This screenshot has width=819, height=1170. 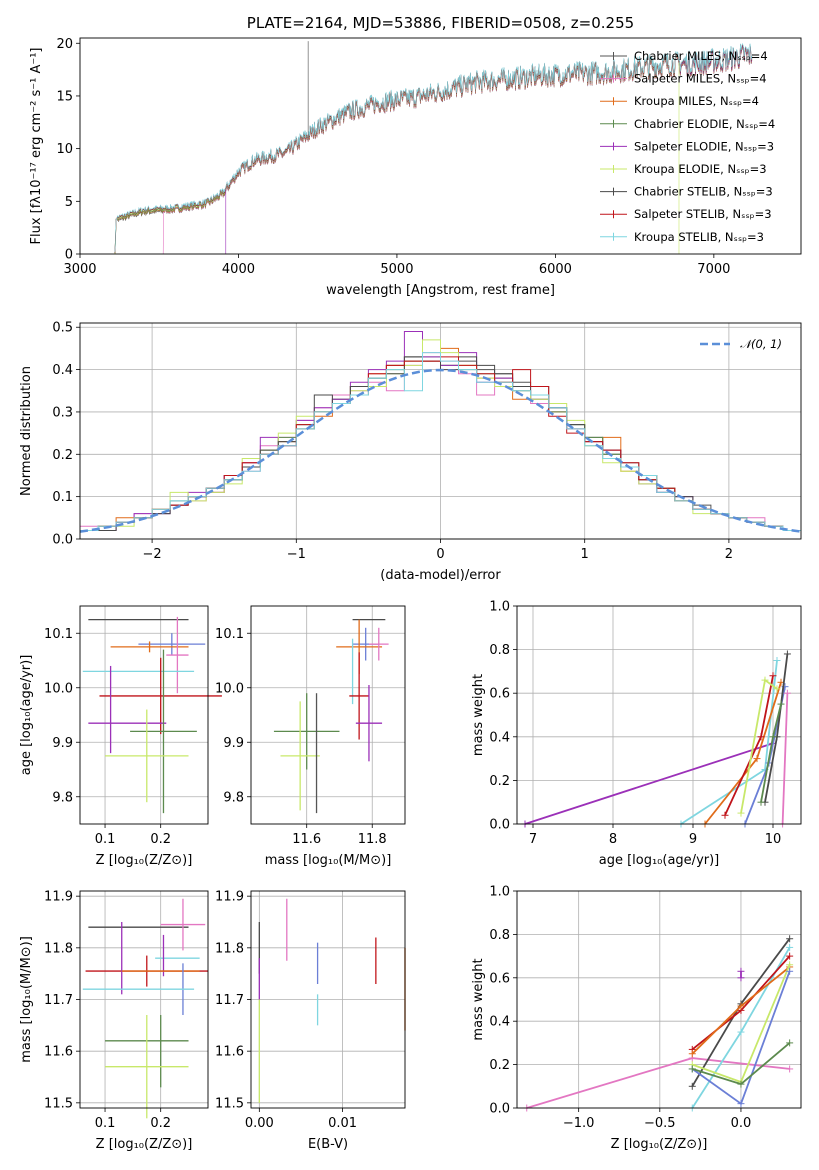 What do you see at coordinates (79, 269) in the screenshot?
I see `x-tick-label: 3000` at bounding box center [79, 269].